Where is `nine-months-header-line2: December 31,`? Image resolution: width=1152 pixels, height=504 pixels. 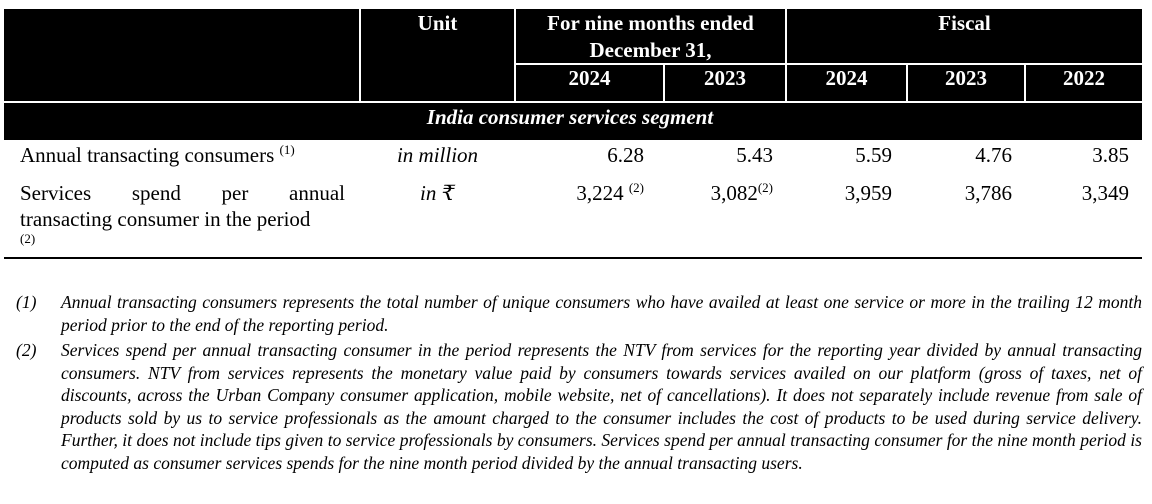 nine-months-header-line2: December 31, is located at coordinates (650, 50).